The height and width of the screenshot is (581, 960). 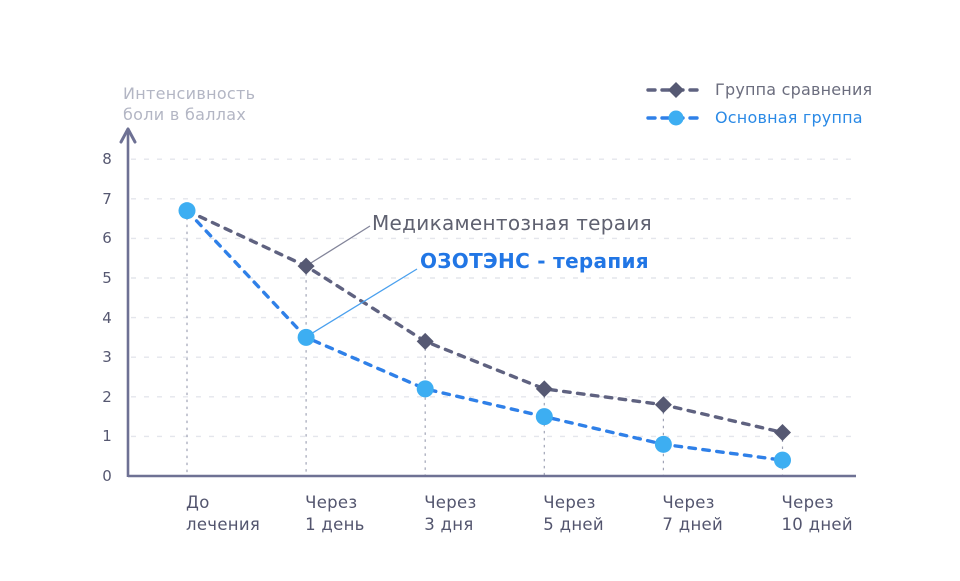 I want to click on y-tick-label-4: 4, so click(x=107, y=317).